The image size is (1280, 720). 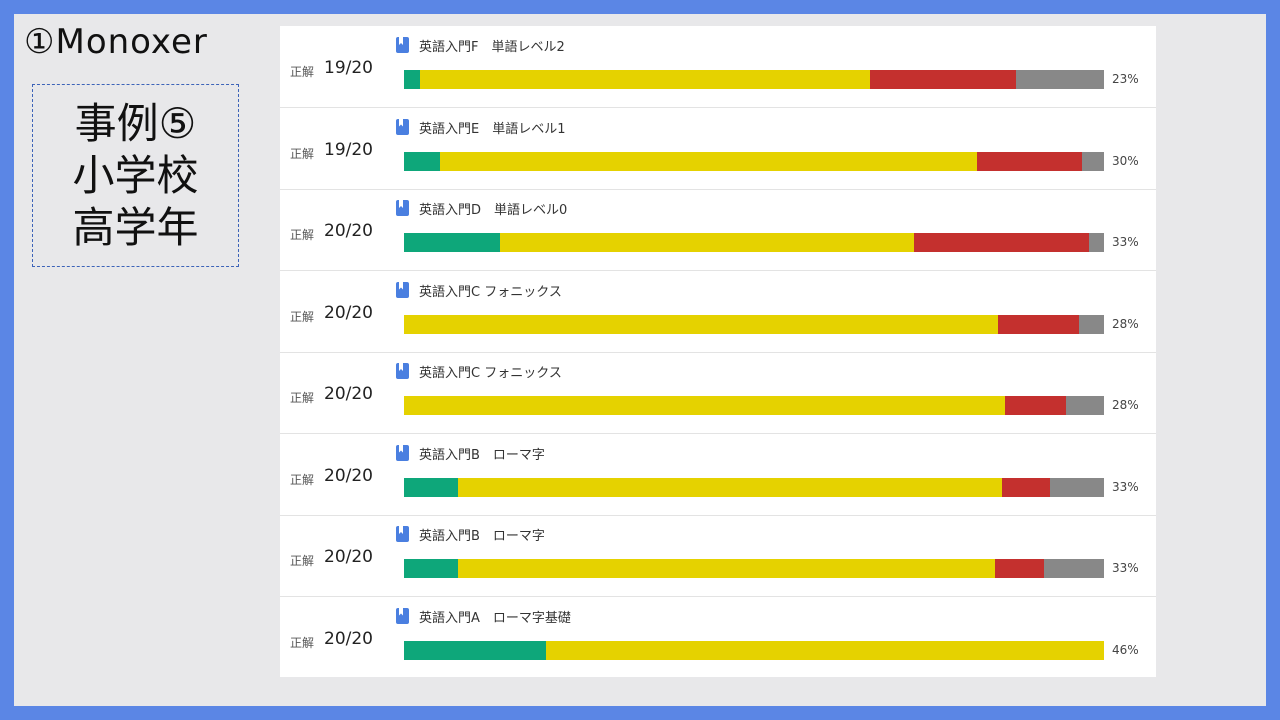 What do you see at coordinates (116, 42) in the screenshot?
I see `slide-title: ①Monoxer` at bounding box center [116, 42].